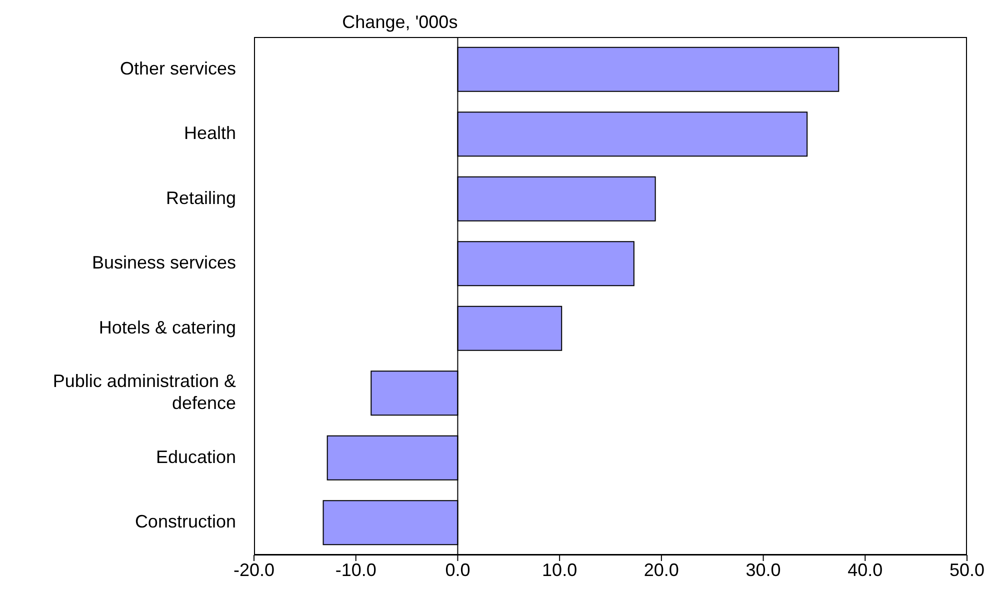 Image resolution: width=989 pixels, height=597 pixels. What do you see at coordinates (210, 132) in the screenshot?
I see `y-tick-label: Health` at bounding box center [210, 132].